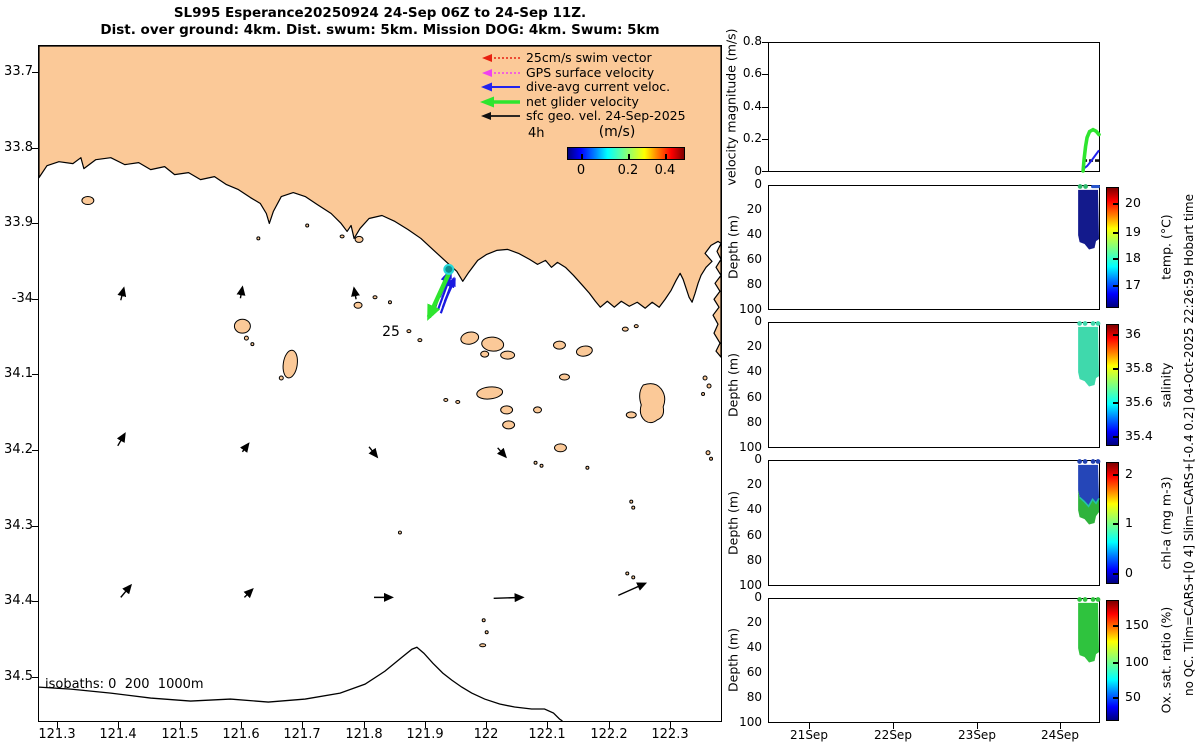  Describe the element at coordinates (733, 247) in the screenshot. I see `temp-depth-axis-label: Depth (m)` at that location.